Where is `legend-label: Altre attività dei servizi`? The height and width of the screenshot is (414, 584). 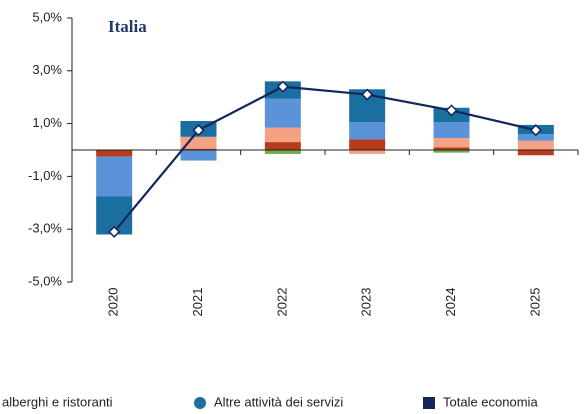 legend-label: Altre attività dei servizi is located at coordinates (278, 401).